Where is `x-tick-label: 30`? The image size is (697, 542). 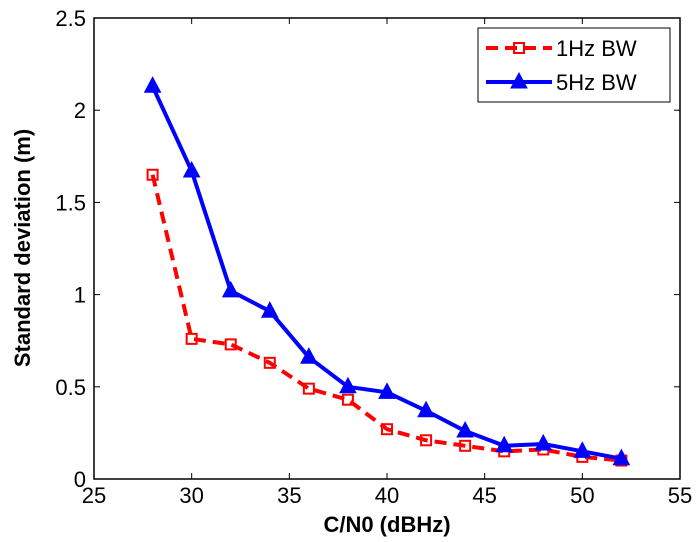
x-tick-label: 30 is located at coordinates (191, 495).